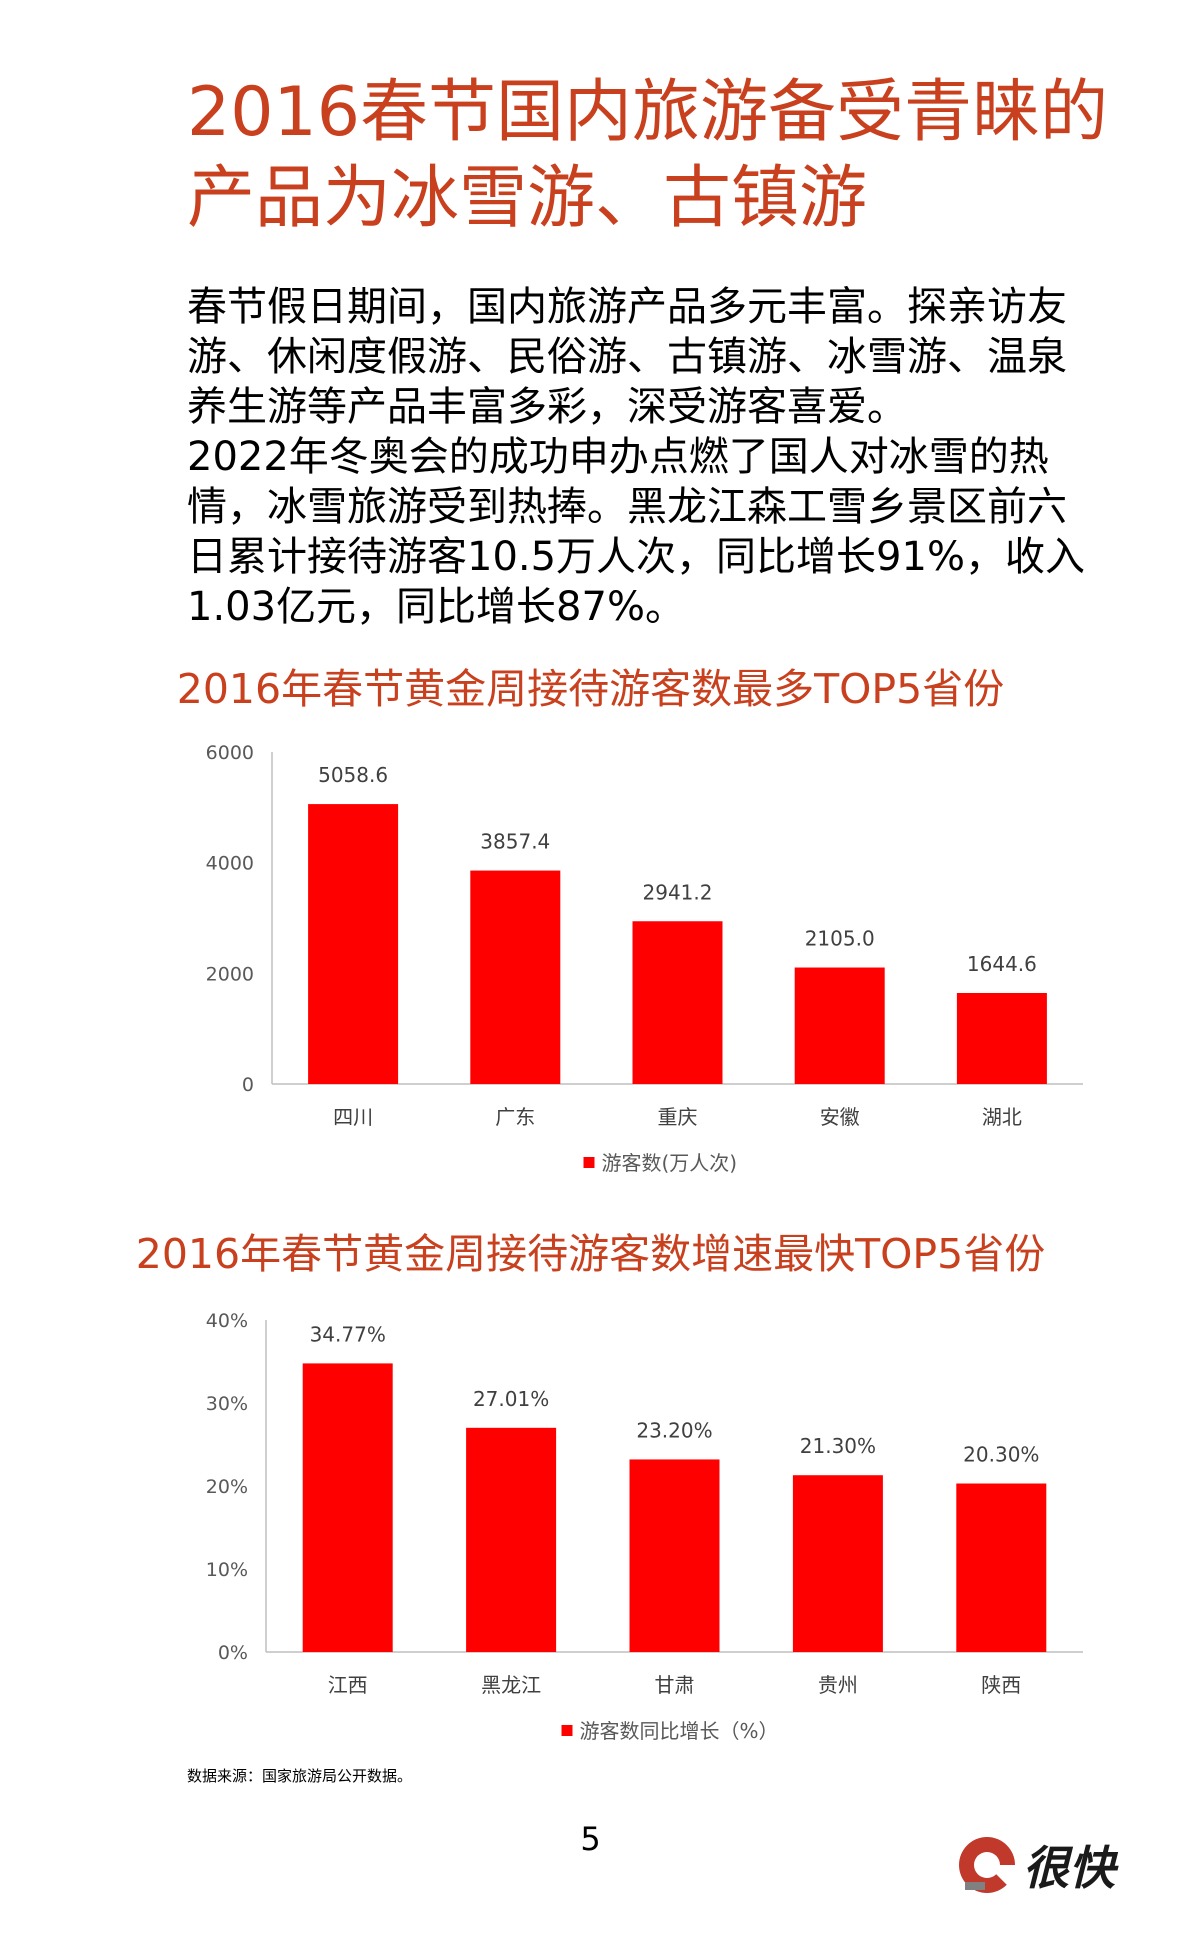 The image size is (1181, 1937). I want to click on page-title-line-1: 2016春节国内旅游备受青睐的, so click(648, 112).